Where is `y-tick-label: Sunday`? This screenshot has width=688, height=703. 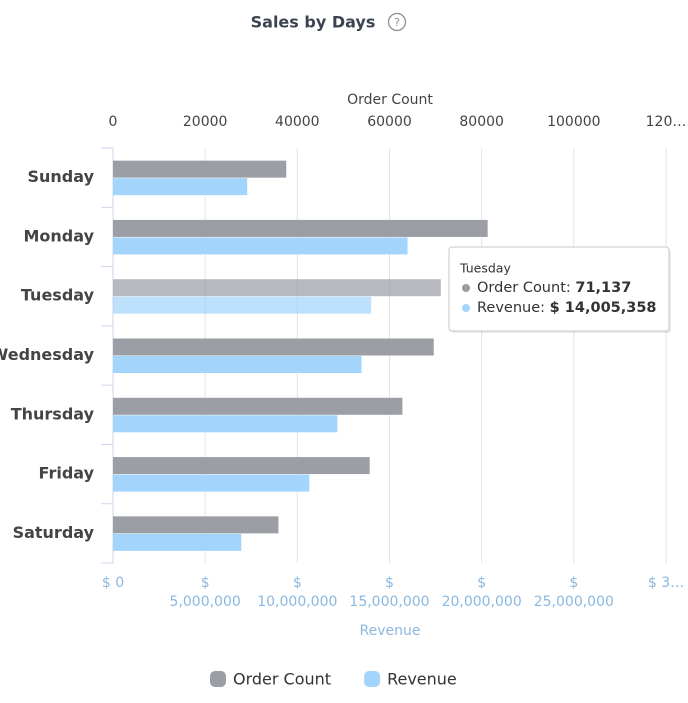
y-tick-label: Sunday is located at coordinates (61, 176).